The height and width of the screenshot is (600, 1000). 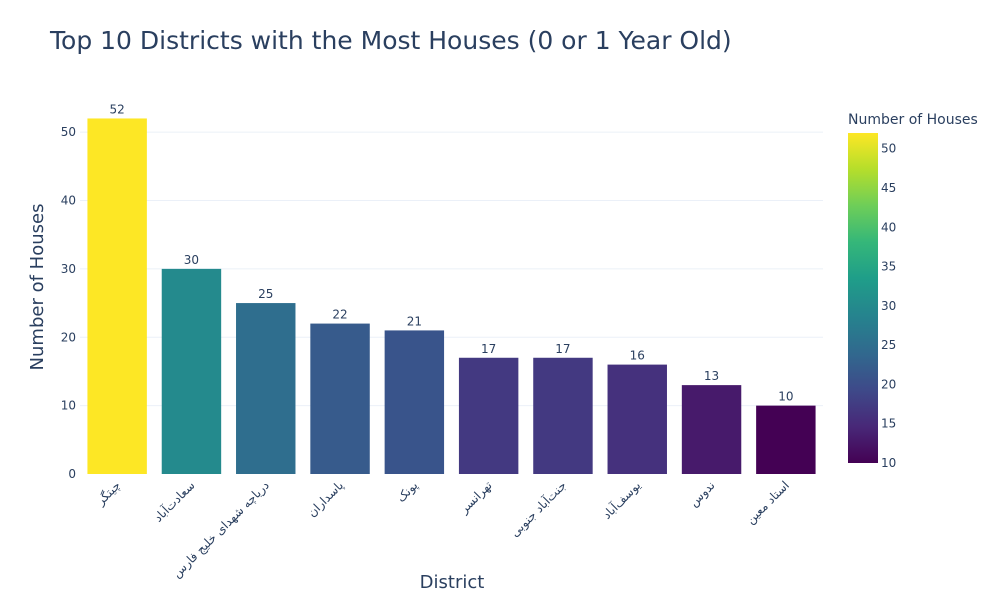 What do you see at coordinates (767, 502) in the screenshot?
I see `x-tick-label: استاد معین` at bounding box center [767, 502].